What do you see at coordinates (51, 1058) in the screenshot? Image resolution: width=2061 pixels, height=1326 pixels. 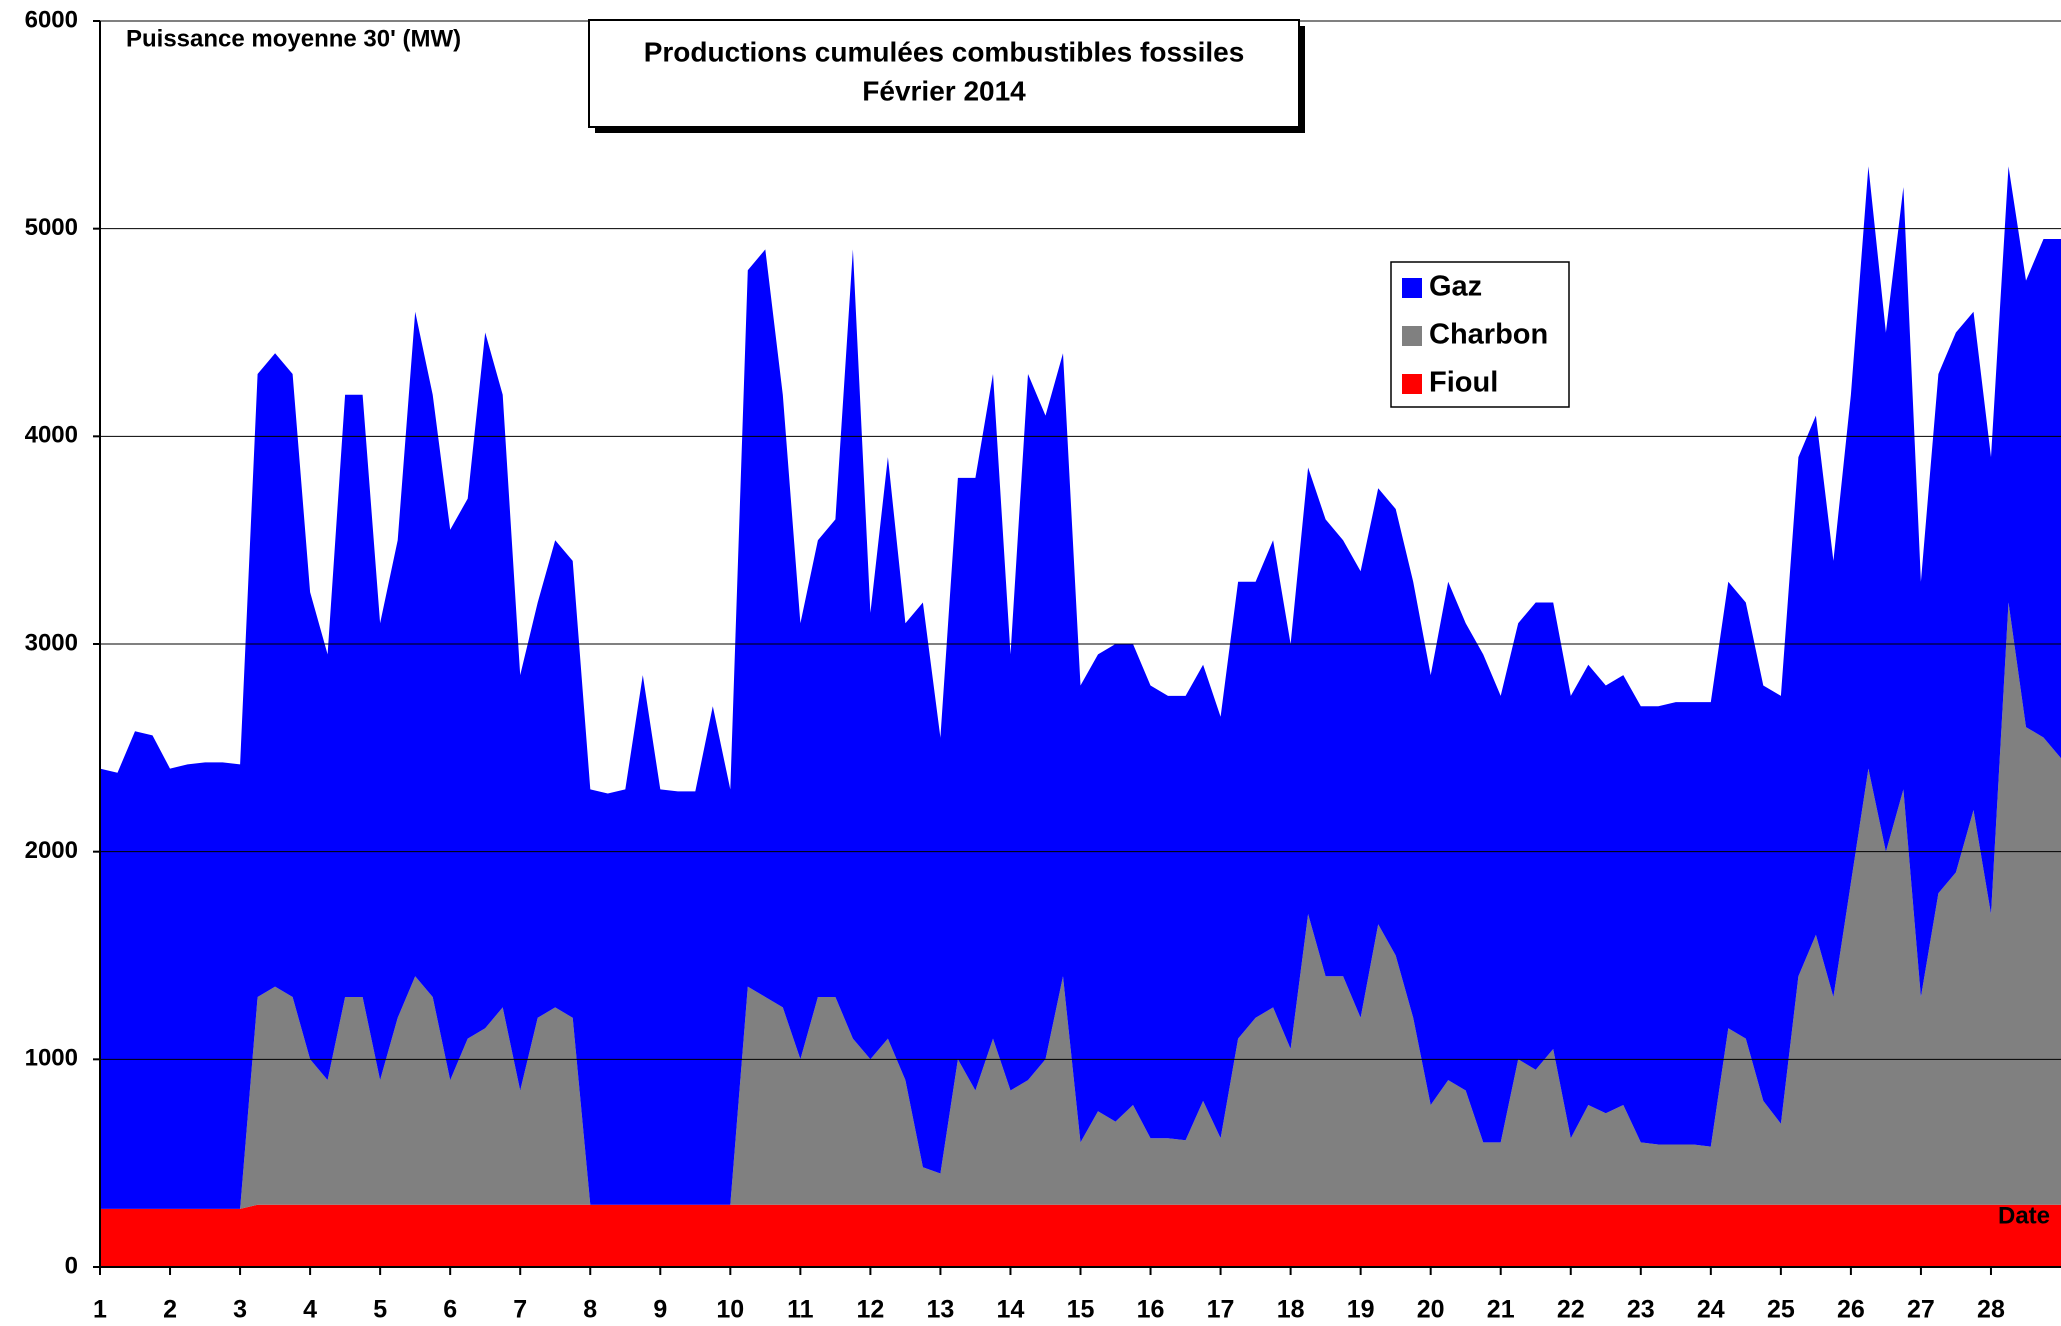 I see `y-tick-label: 1000` at bounding box center [51, 1058].